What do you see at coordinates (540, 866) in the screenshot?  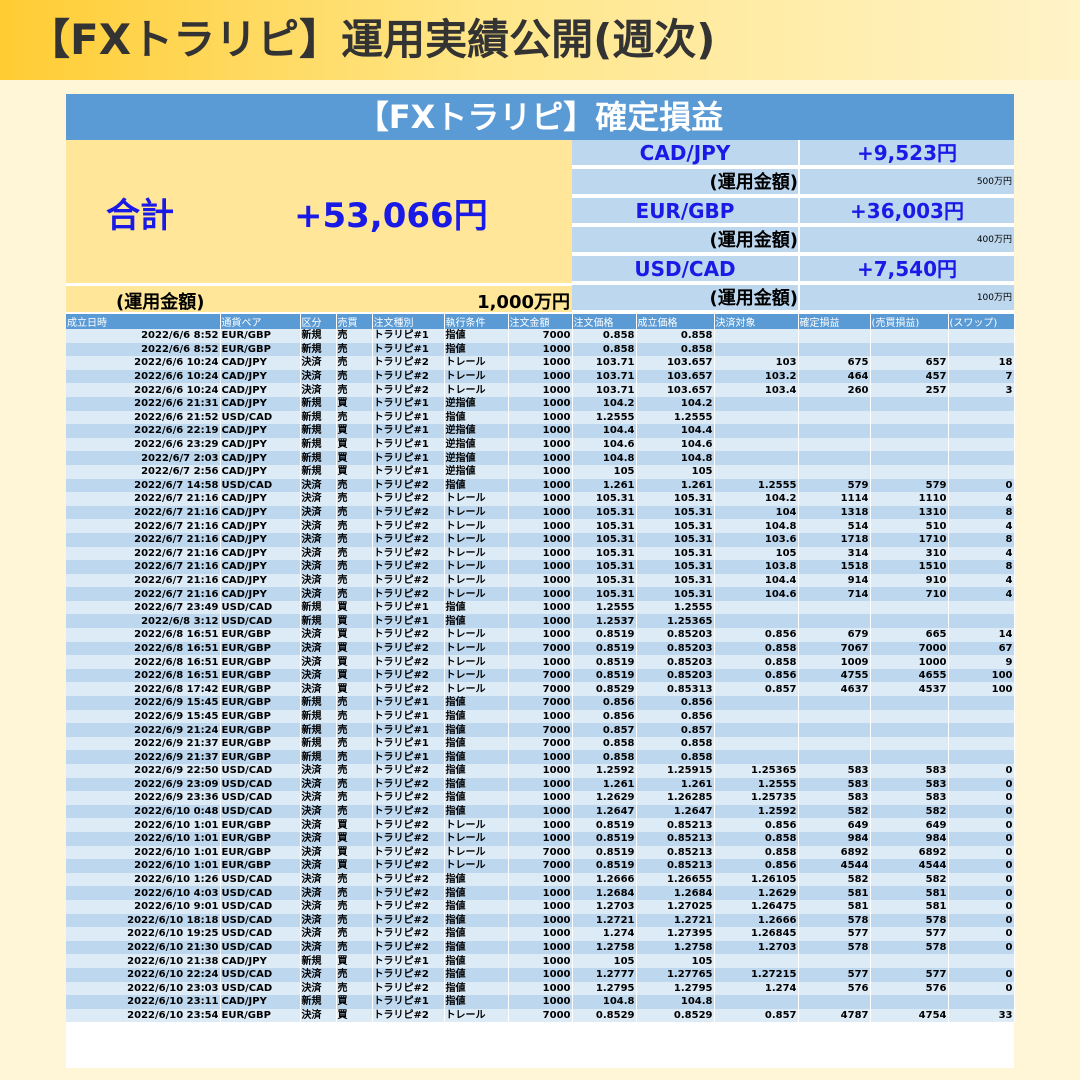 I see `table-cell: 7000` at bounding box center [540, 866].